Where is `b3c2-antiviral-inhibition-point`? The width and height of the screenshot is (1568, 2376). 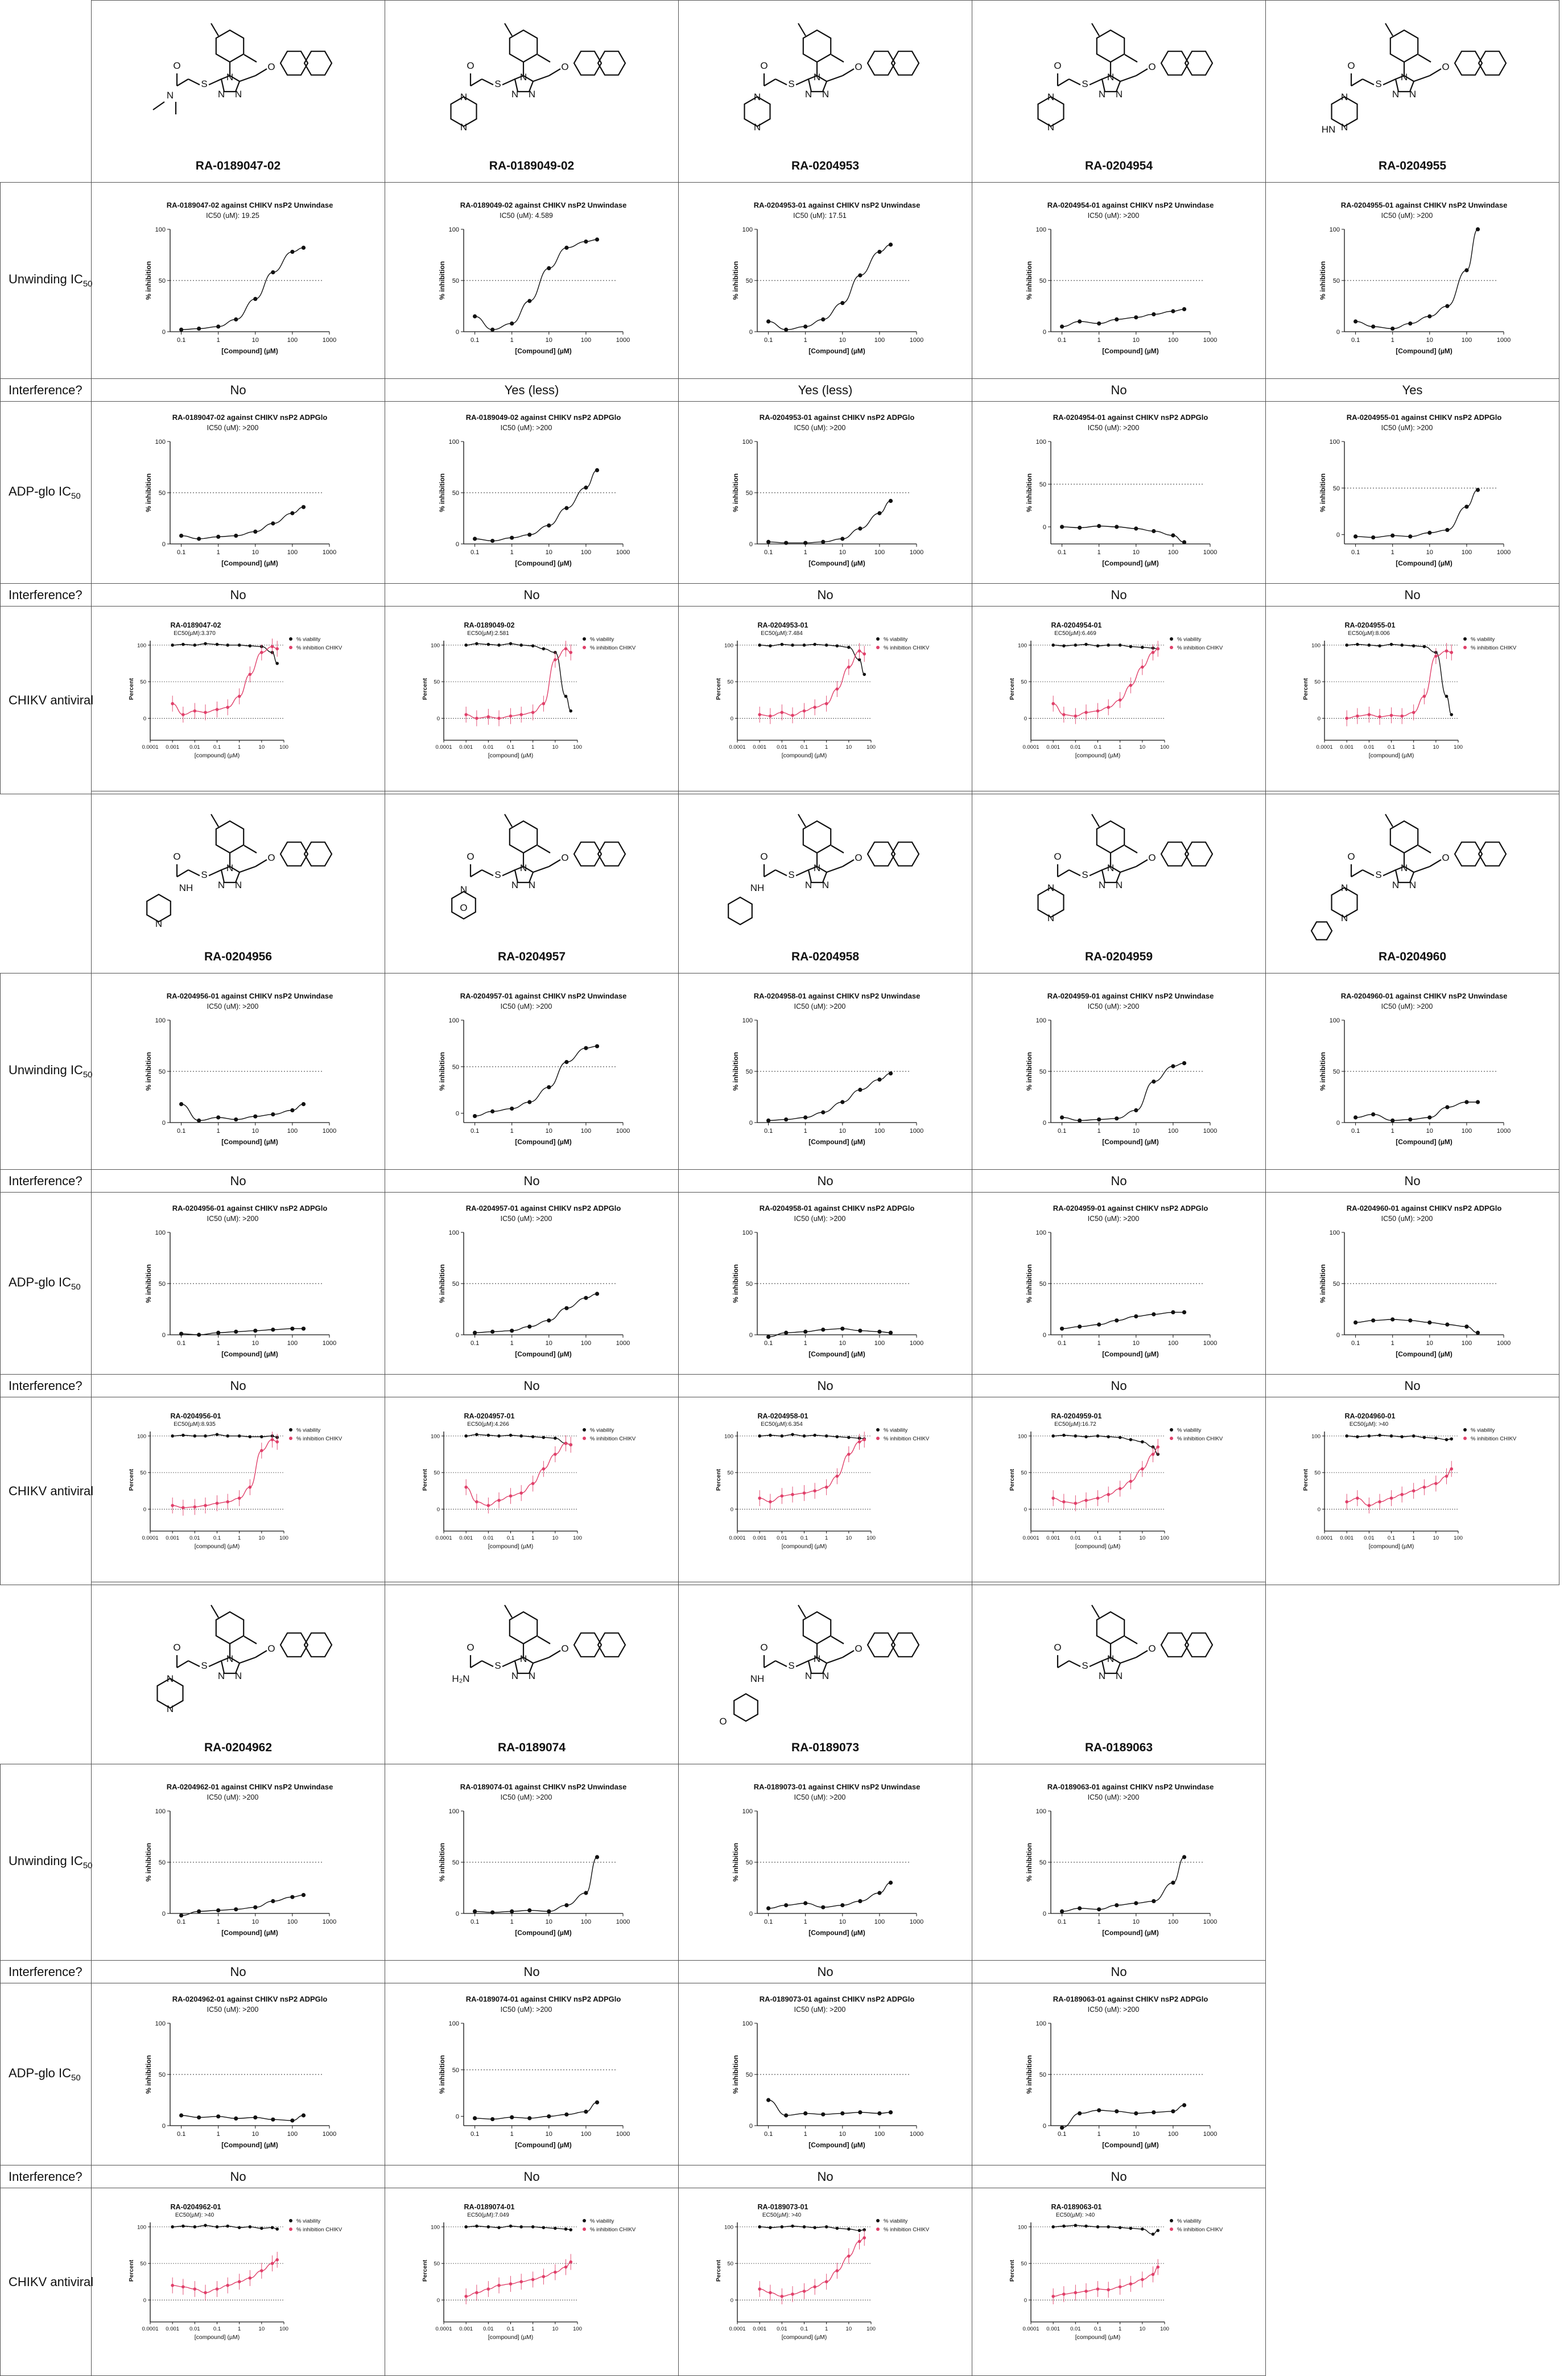
b3c2-antiviral-inhibition-point is located at coordinates (555, 2272).